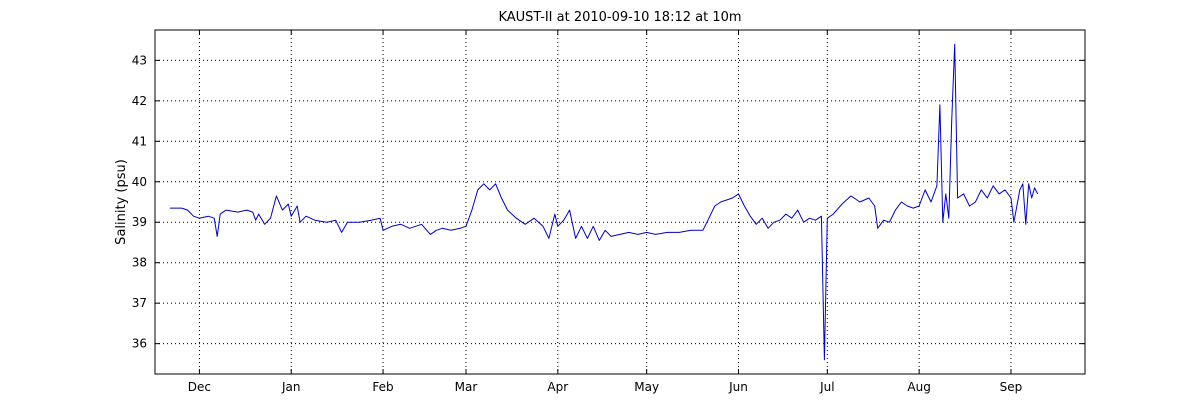 Image resolution: width=1200 pixels, height=420 pixels. What do you see at coordinates (466, 387) in the screenshot?
I see `x-tick-label: Mar` at bounding box center [466, 387].